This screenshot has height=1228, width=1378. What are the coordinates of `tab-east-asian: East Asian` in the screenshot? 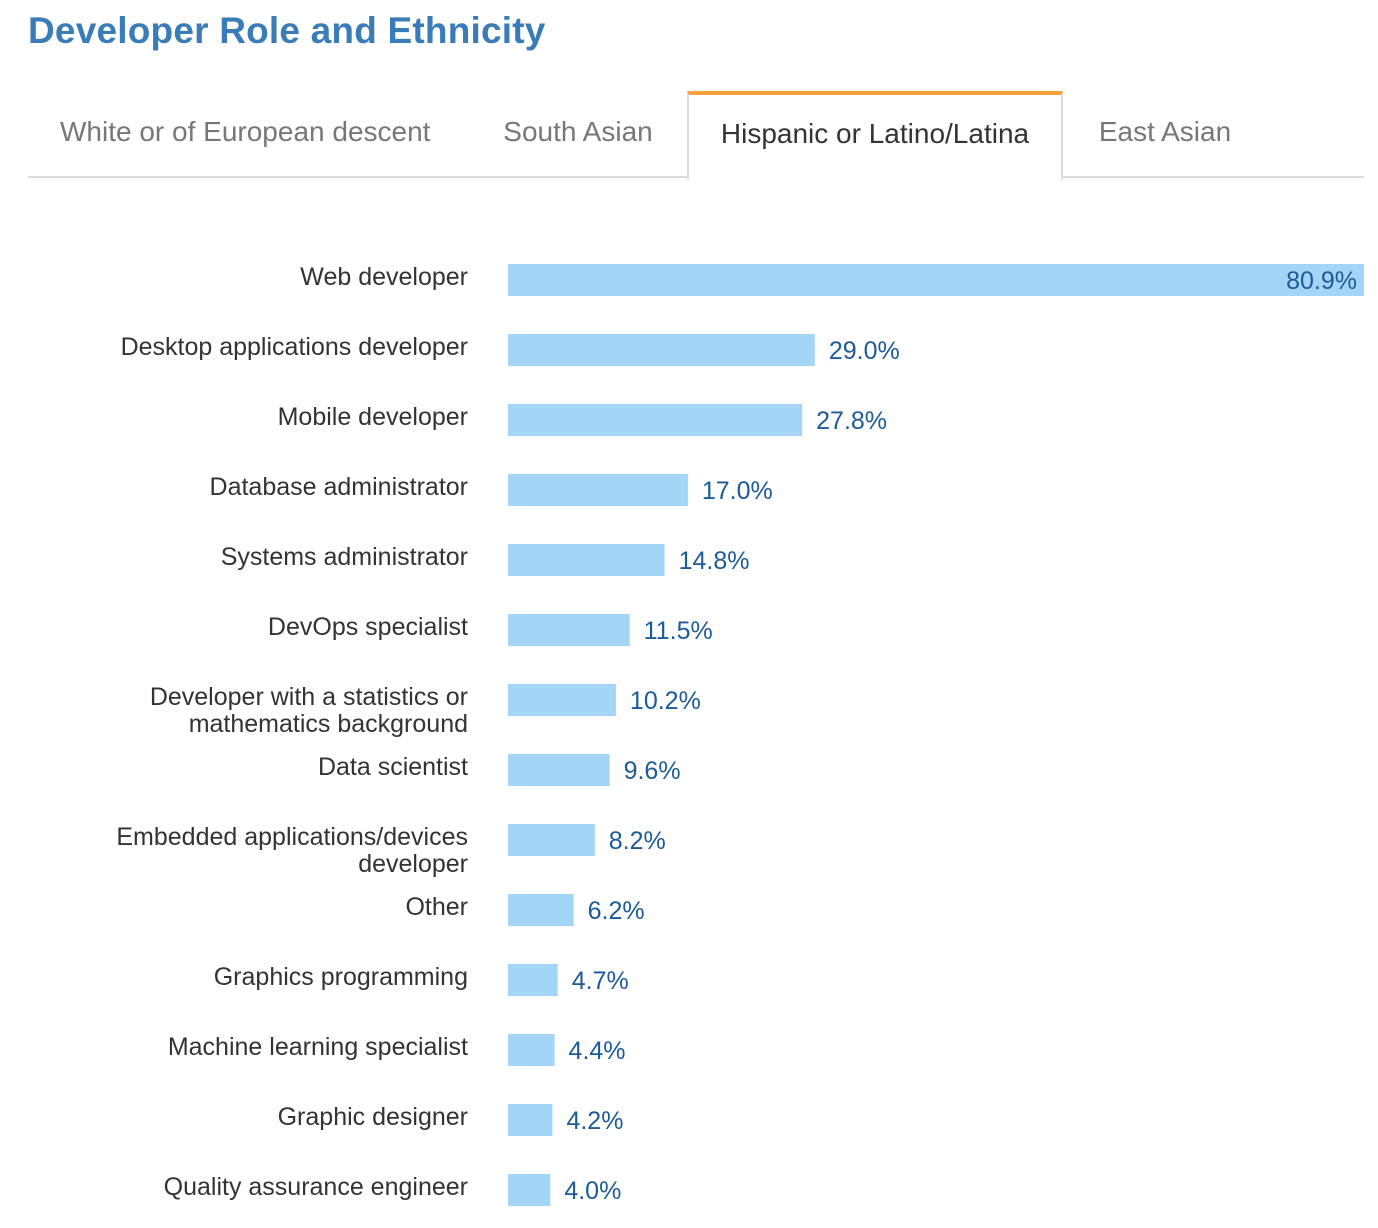 It's located at (1165, 131).